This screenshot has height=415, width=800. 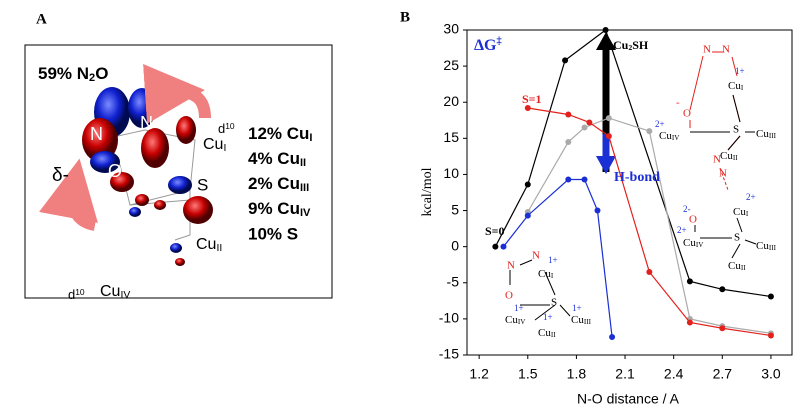 What do you see at coordinates (277, 159) in the screenshot?
I see `contribution: 4% CuII` at bounding box center [277, 159].